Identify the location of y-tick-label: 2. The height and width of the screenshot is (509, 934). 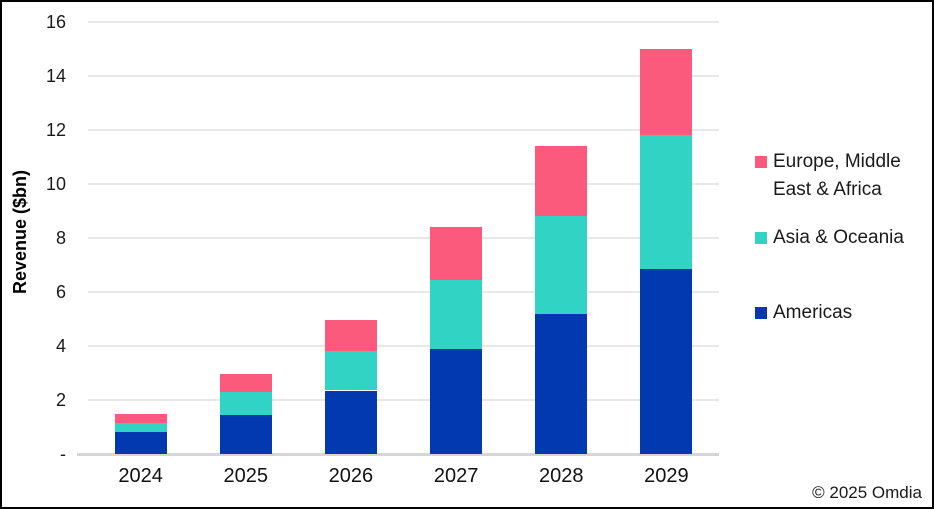
(60, 400).